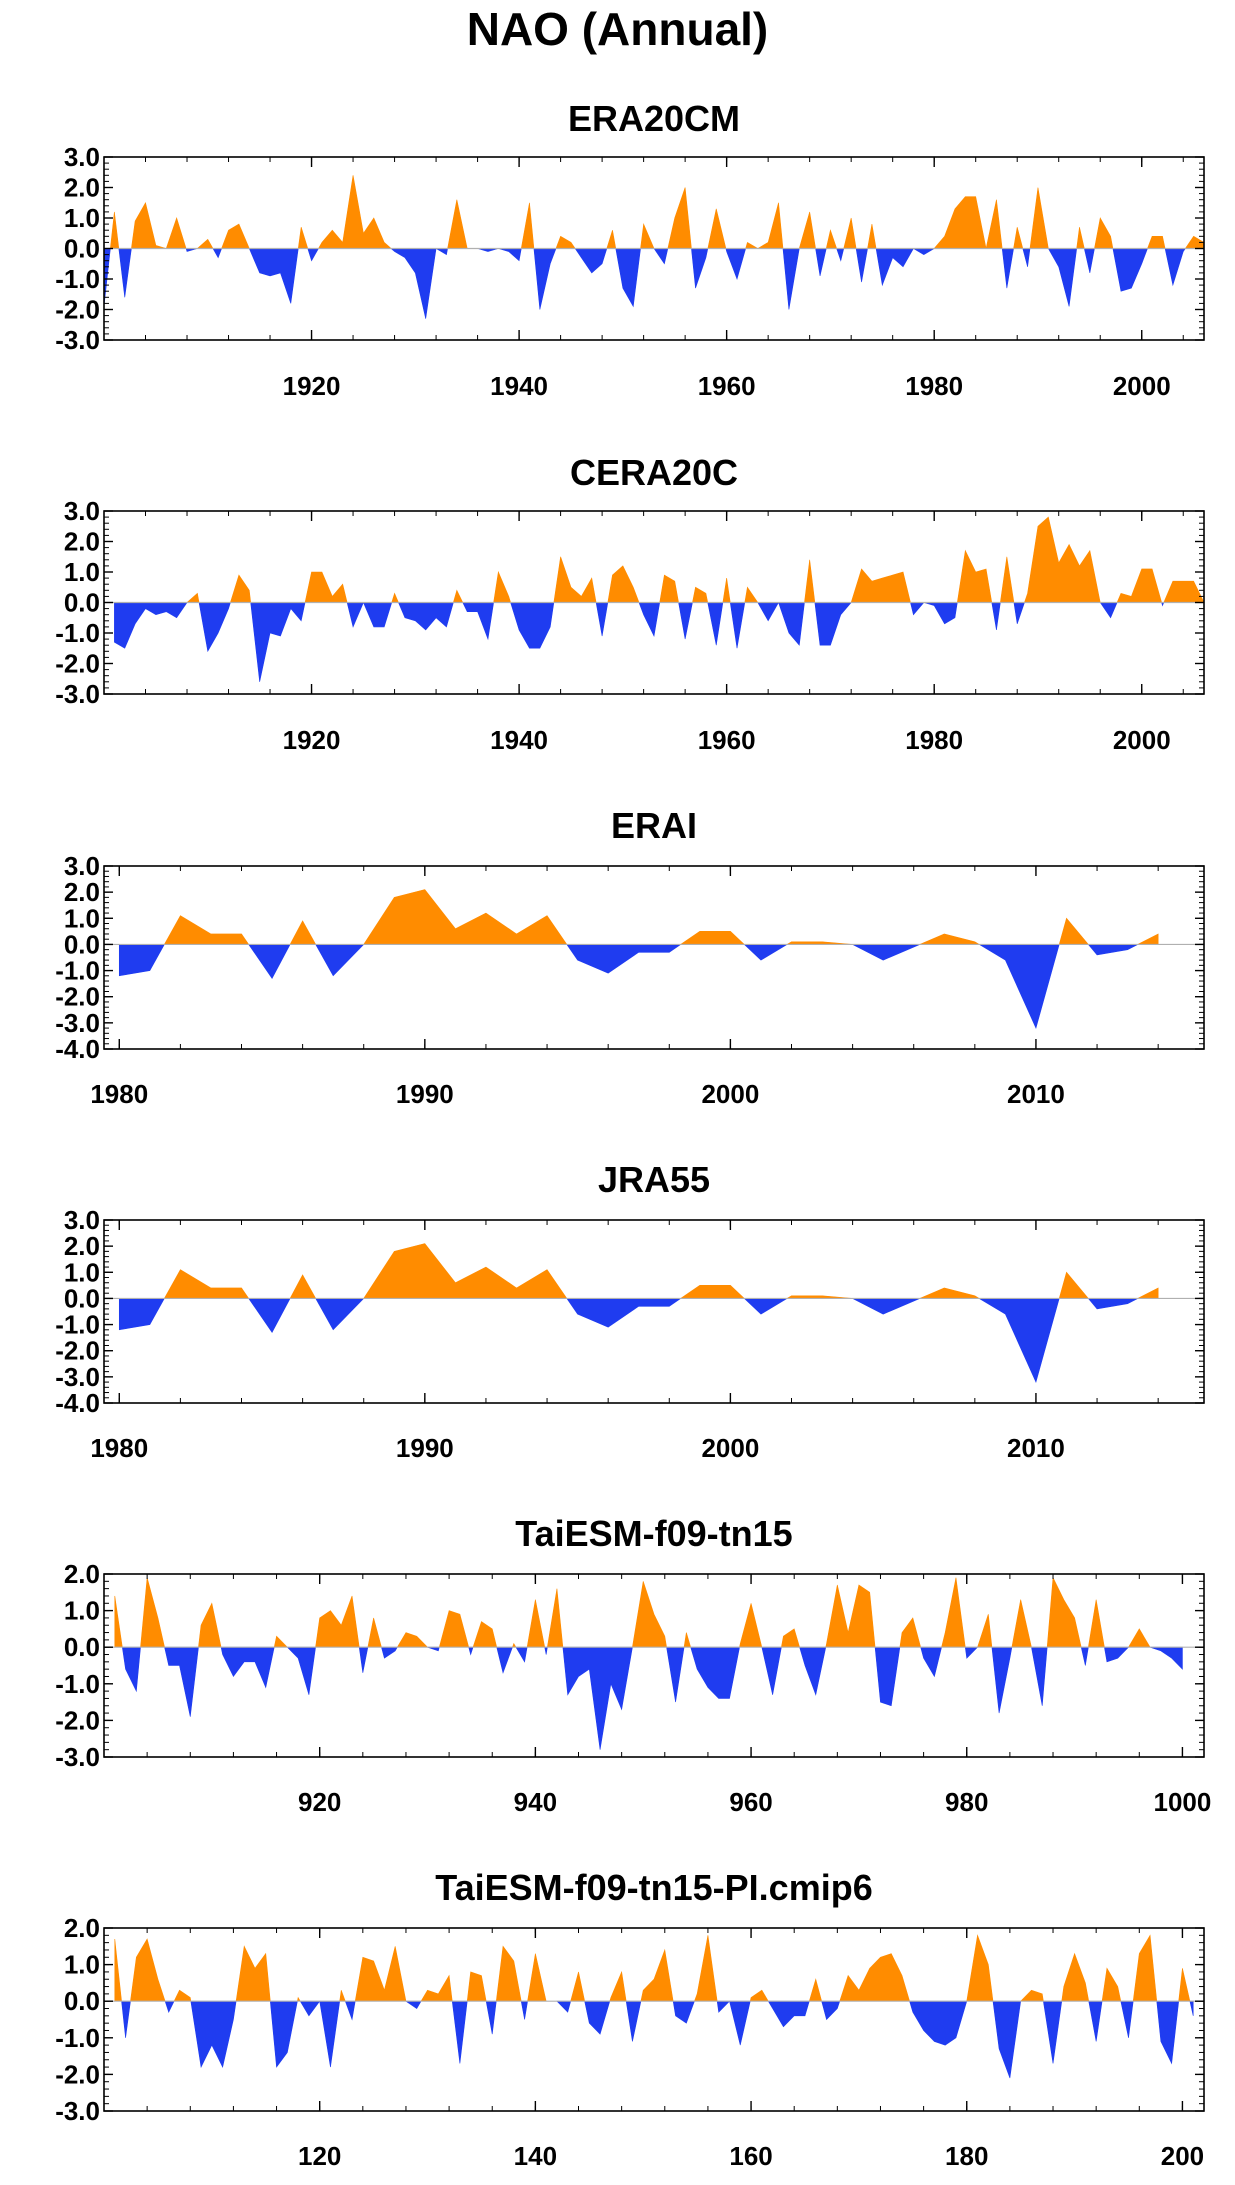  Describe the element at coordinates (617, 29) in the screenshot. I see `figure-title: NAO (Annual)` at that location.